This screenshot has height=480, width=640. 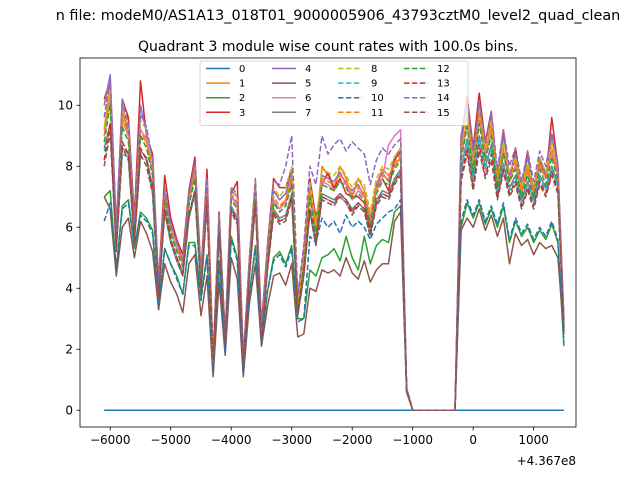 What do you see at coordinates (377, 98) in the screenshot?
I see `legend-label-10: 10` at bounding box center [377, 98].